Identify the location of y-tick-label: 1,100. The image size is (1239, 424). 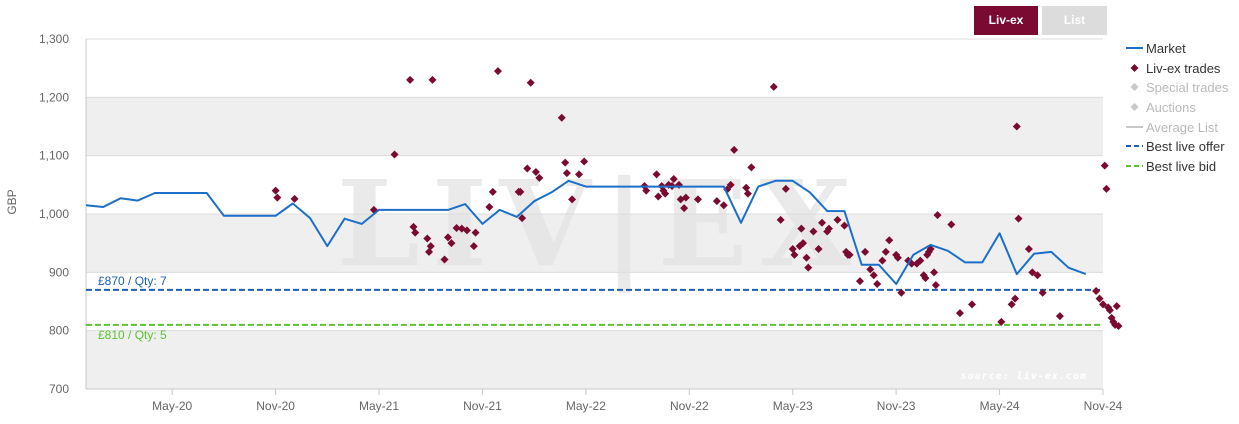
(54, 156).